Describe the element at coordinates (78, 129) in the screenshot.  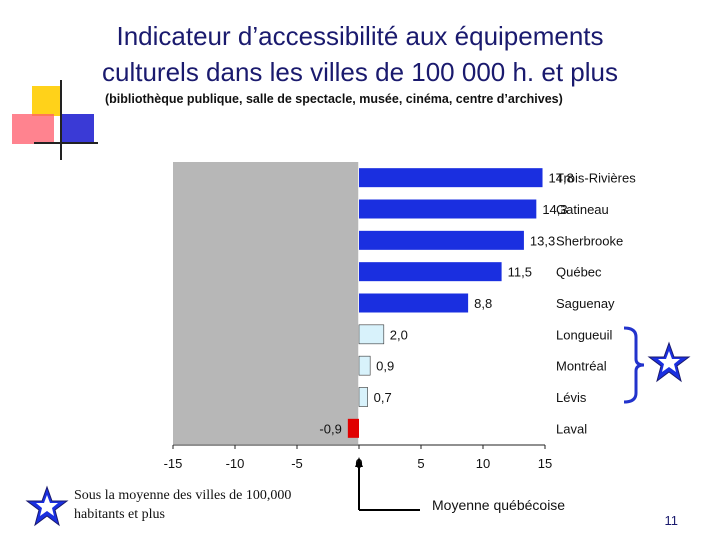
I see `decor-blue-square` at that location.